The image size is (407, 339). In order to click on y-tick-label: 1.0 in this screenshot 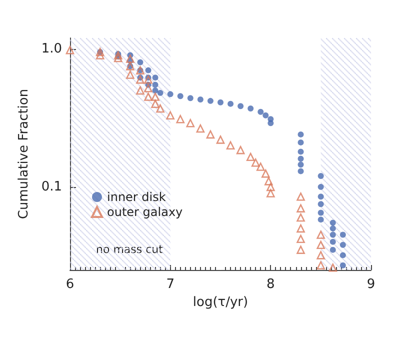, I will do `click(51, 48)`.